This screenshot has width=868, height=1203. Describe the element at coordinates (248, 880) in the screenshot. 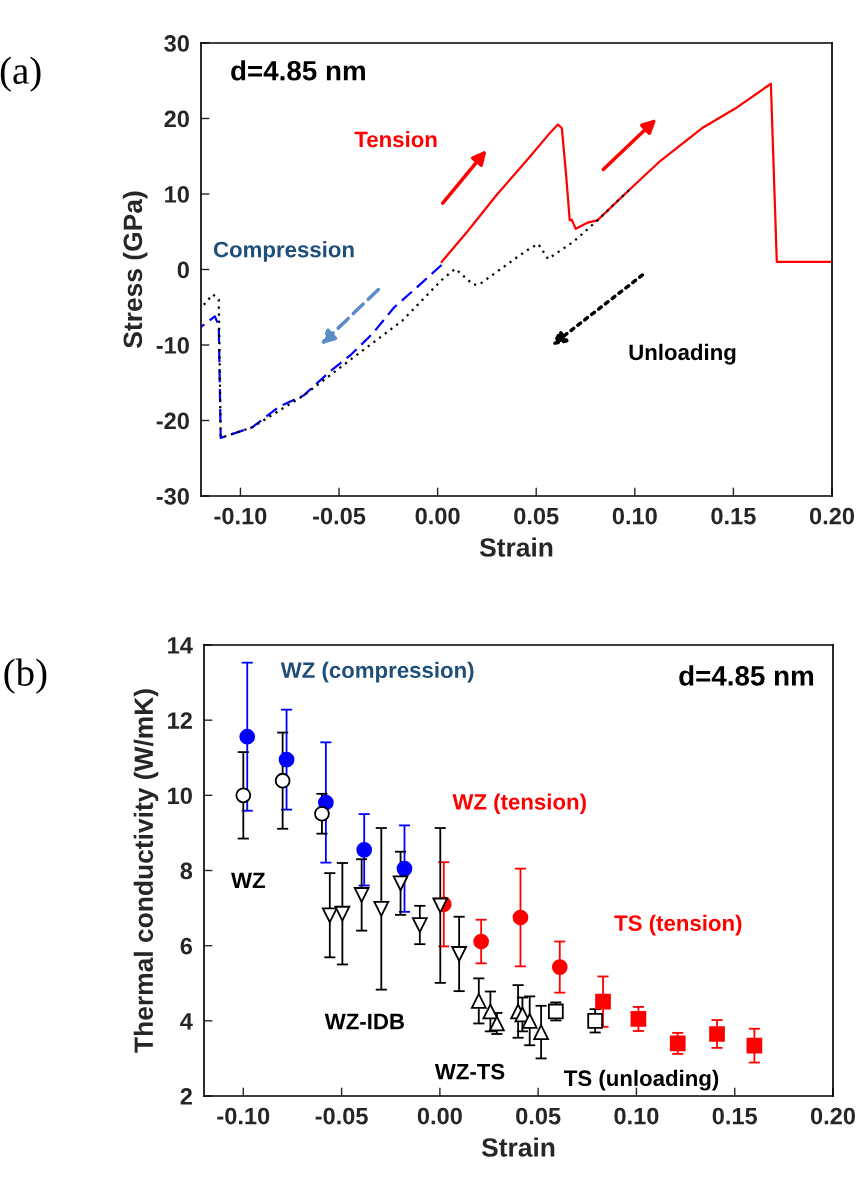

I see `annotation: WZ` at that location.